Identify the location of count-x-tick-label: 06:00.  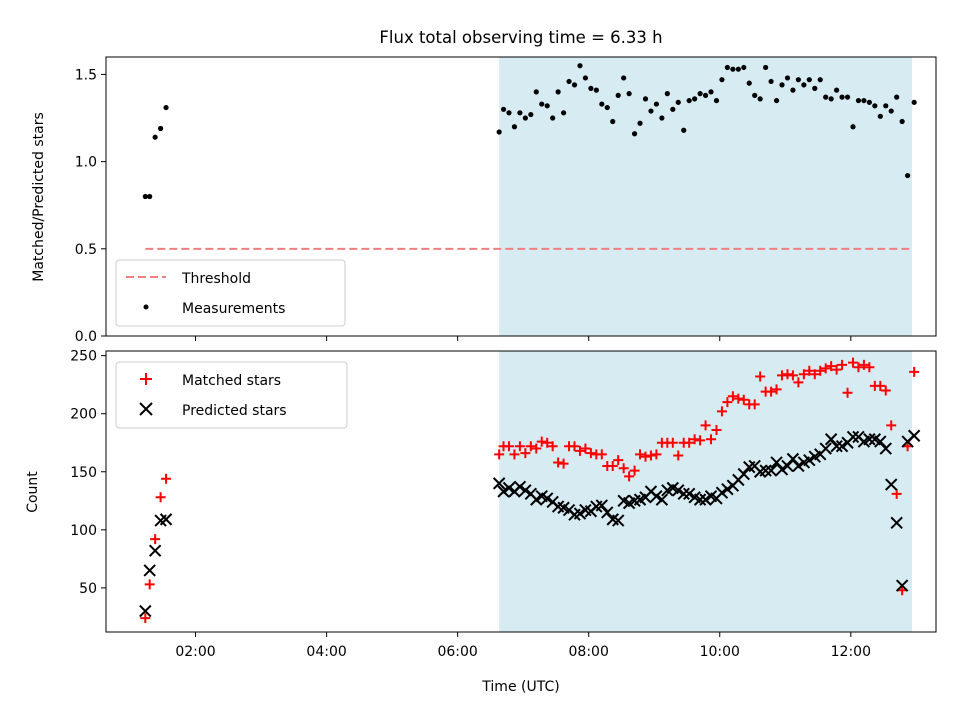
(457, 652).